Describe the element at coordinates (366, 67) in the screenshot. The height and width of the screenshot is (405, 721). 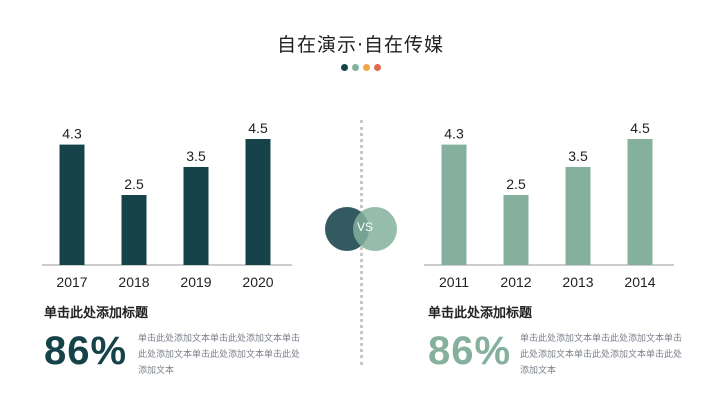
I see `dot-orange` at that location.